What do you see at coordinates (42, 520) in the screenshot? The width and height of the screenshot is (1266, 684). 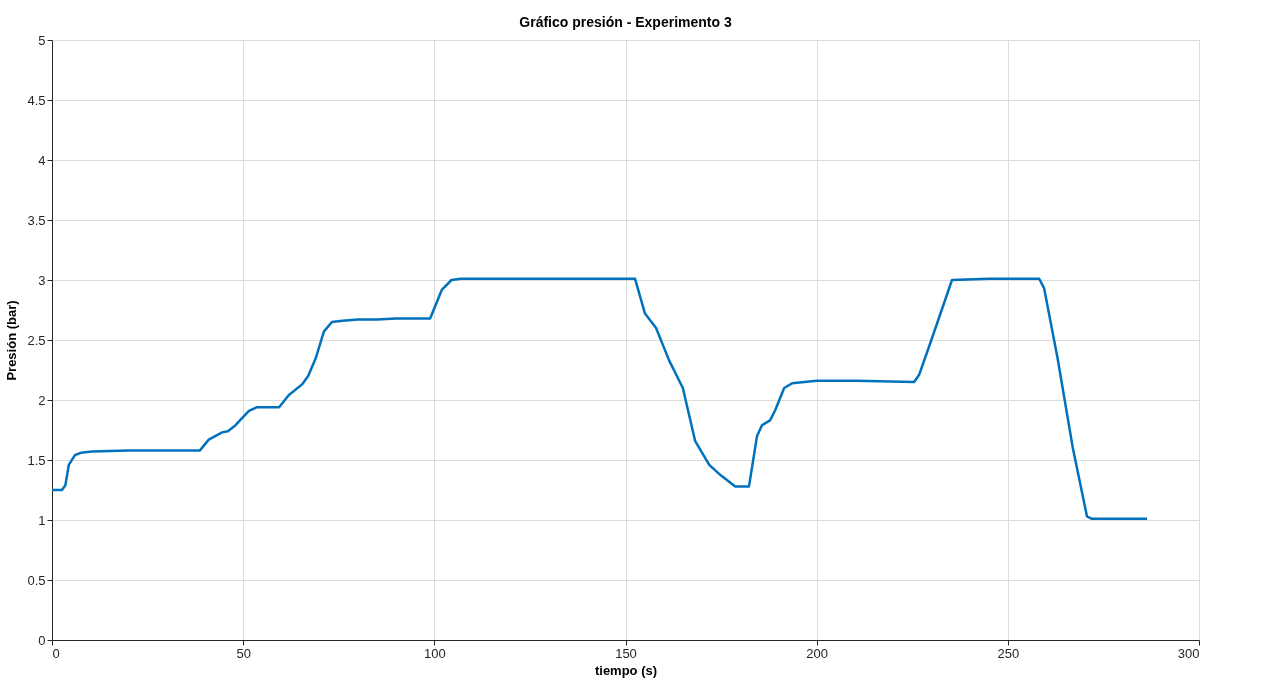 I see `y-tick-label: 1` at bounding box center [42, 520].